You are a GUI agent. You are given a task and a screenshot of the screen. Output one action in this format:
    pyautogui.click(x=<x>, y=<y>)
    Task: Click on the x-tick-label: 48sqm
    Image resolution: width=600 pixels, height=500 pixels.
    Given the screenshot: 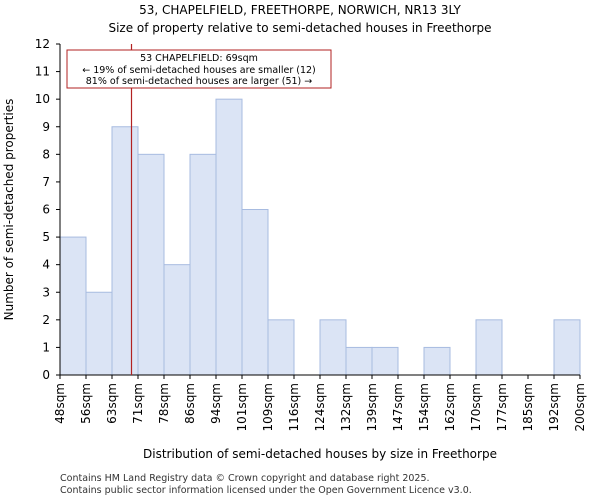 What is the action you would take?
    pyautogui.click(x=60, y=403)
    